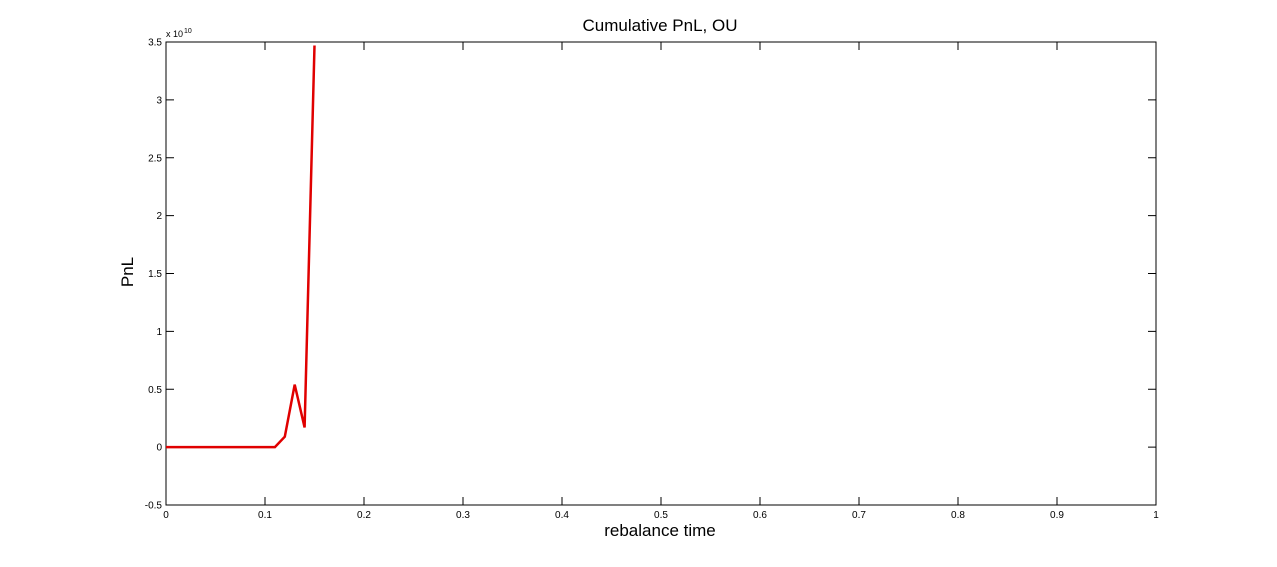 The image size is (1277, 567). What do you see at coordinates (660, 530) in the screenshot?
I see `x-axis-label: rebalance time` at bounding box center [660, 530].